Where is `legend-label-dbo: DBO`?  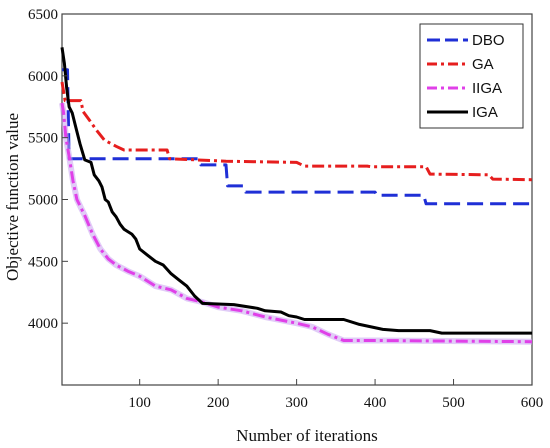
legend-label-dbo: DBO is located at coordinates (488, 40).